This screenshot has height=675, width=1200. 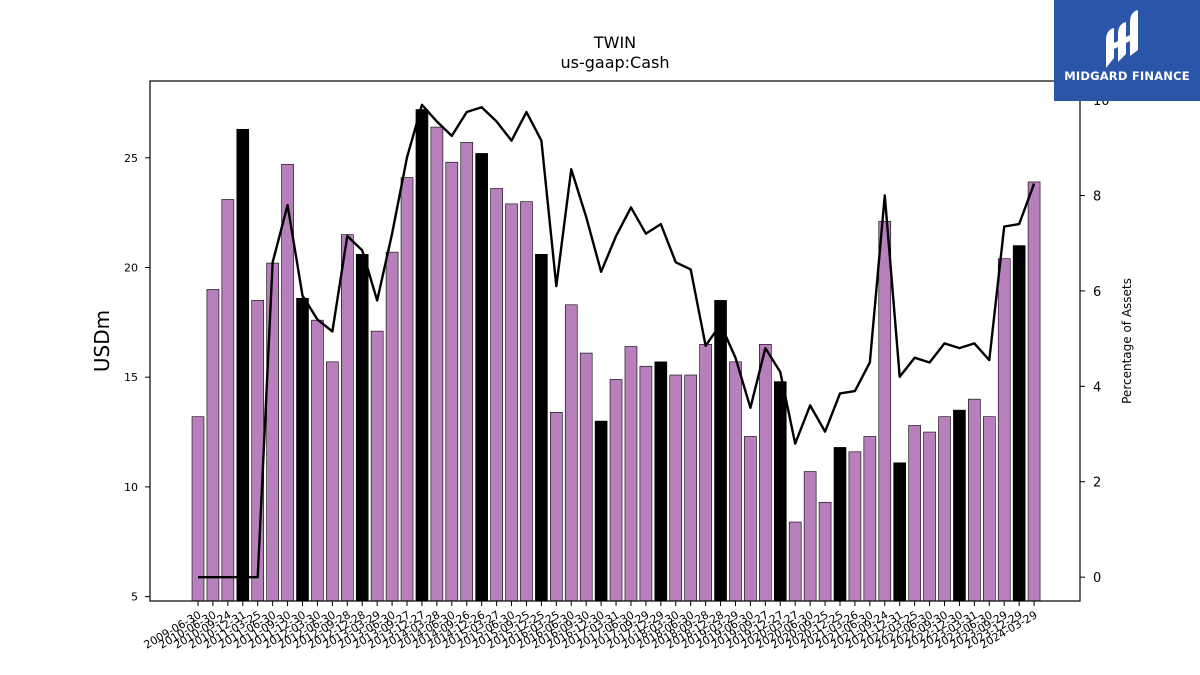 What do you see at coordinates (131, 377) in the screenshot?
I see `y-tick-label: 15` at bounding box center [131, 377].